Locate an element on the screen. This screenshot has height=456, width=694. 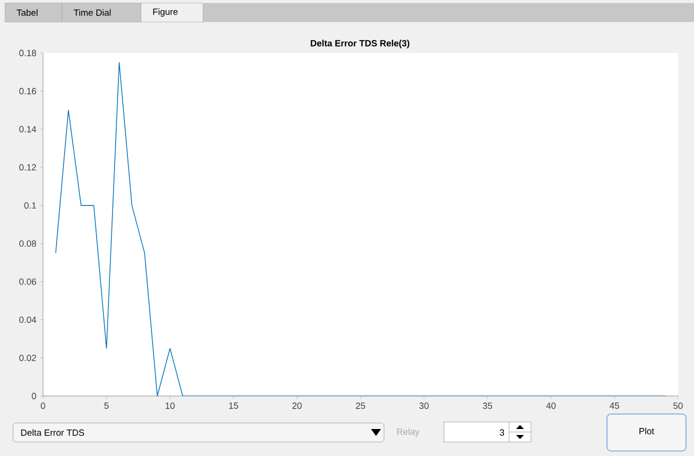
x-tick-label: 35 is located at coordinates (487, 405).